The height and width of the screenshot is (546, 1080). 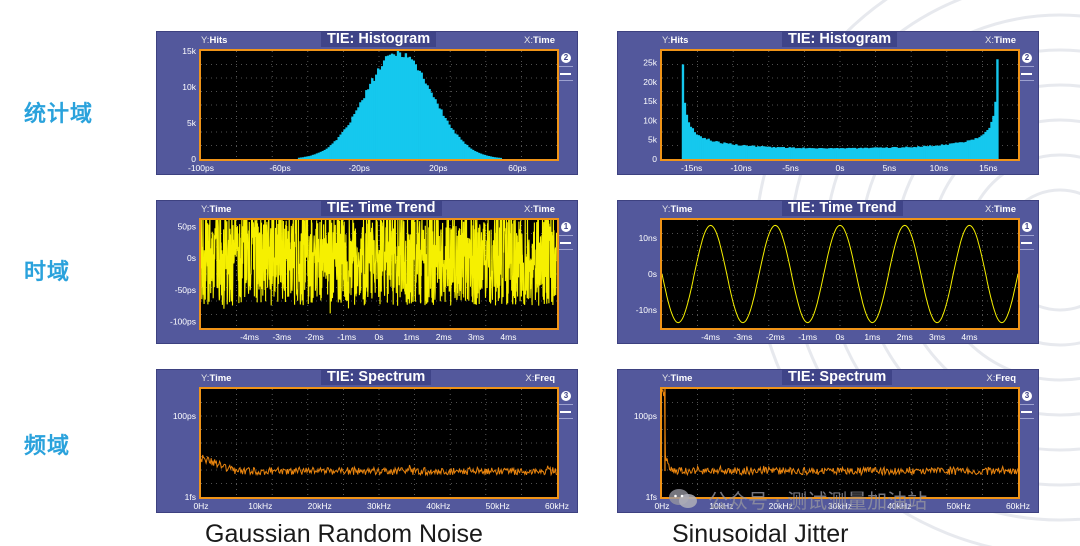 What do you see at coordinates (320, 506) in the screenshot?
I see `x-tick-label: 20kHz` at bounding box center [320, 506].